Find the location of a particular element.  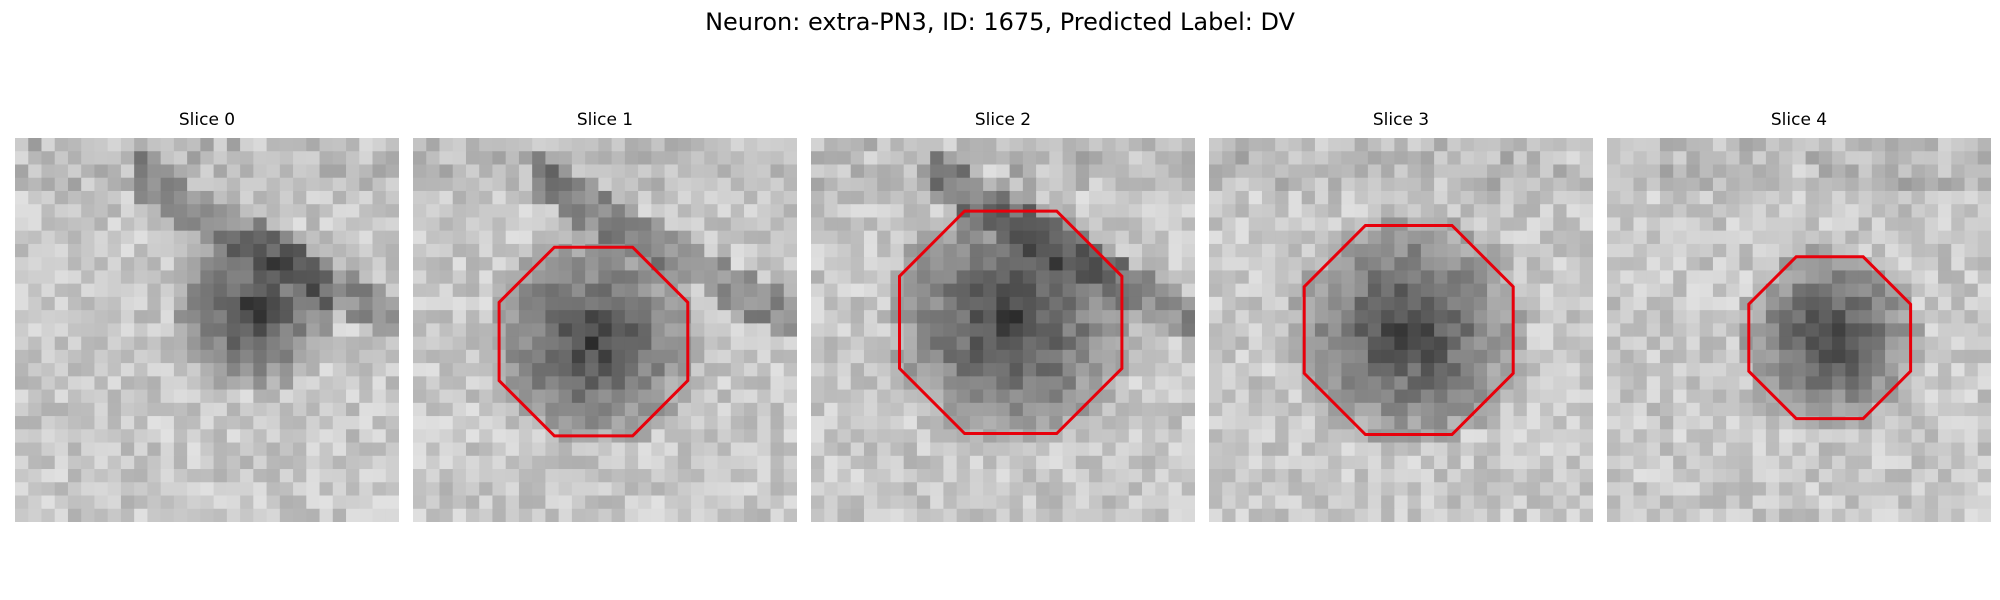

slice-panel-2: Slice 2 is located at coordinates (1003, 315).